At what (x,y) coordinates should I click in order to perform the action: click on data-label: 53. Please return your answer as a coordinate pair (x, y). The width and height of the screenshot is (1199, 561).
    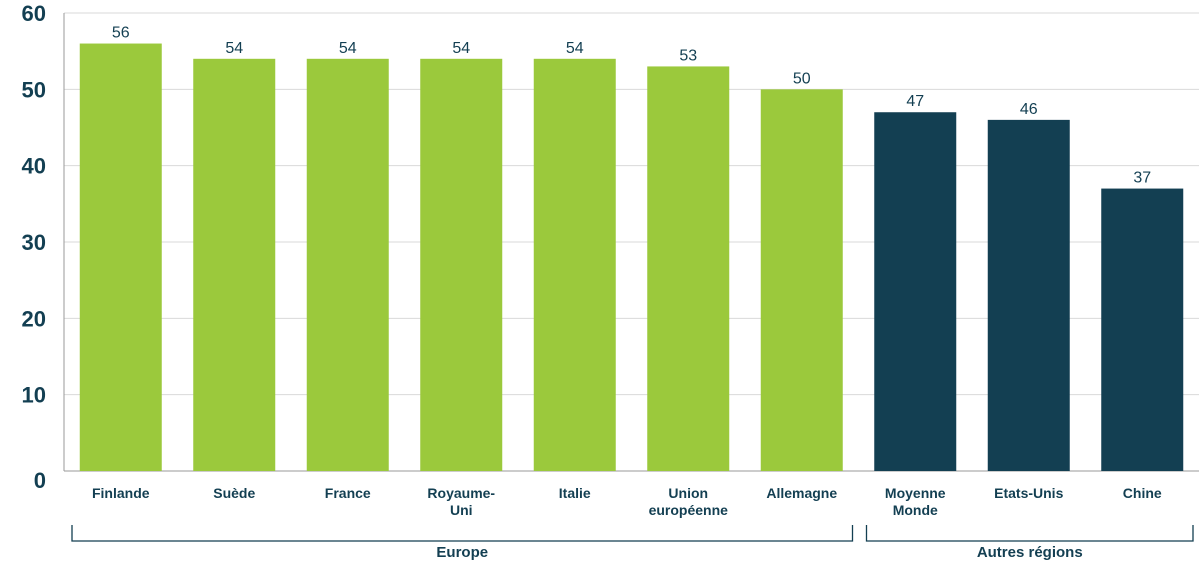
    Looking at the image, I should click on (688, 55).